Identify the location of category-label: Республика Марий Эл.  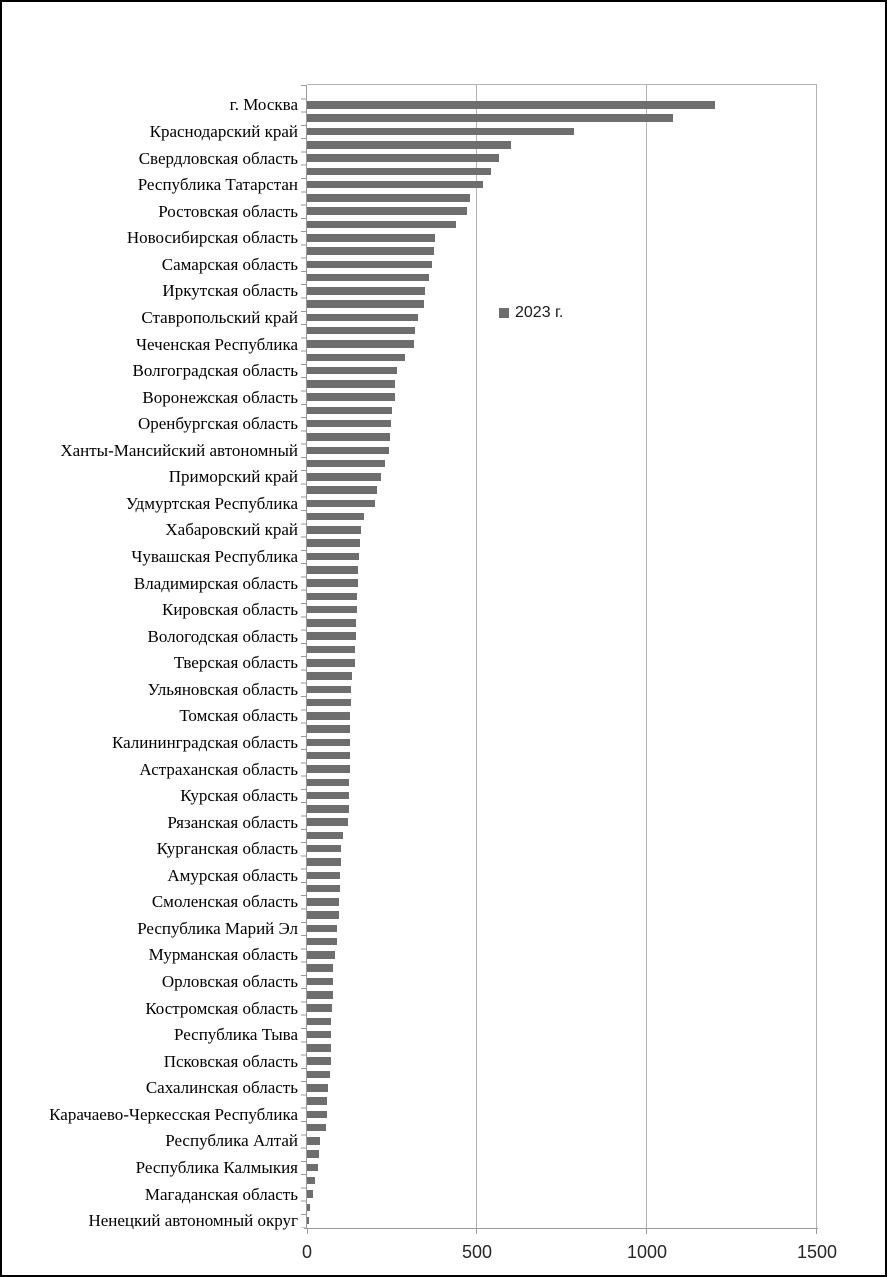
(217, 928).